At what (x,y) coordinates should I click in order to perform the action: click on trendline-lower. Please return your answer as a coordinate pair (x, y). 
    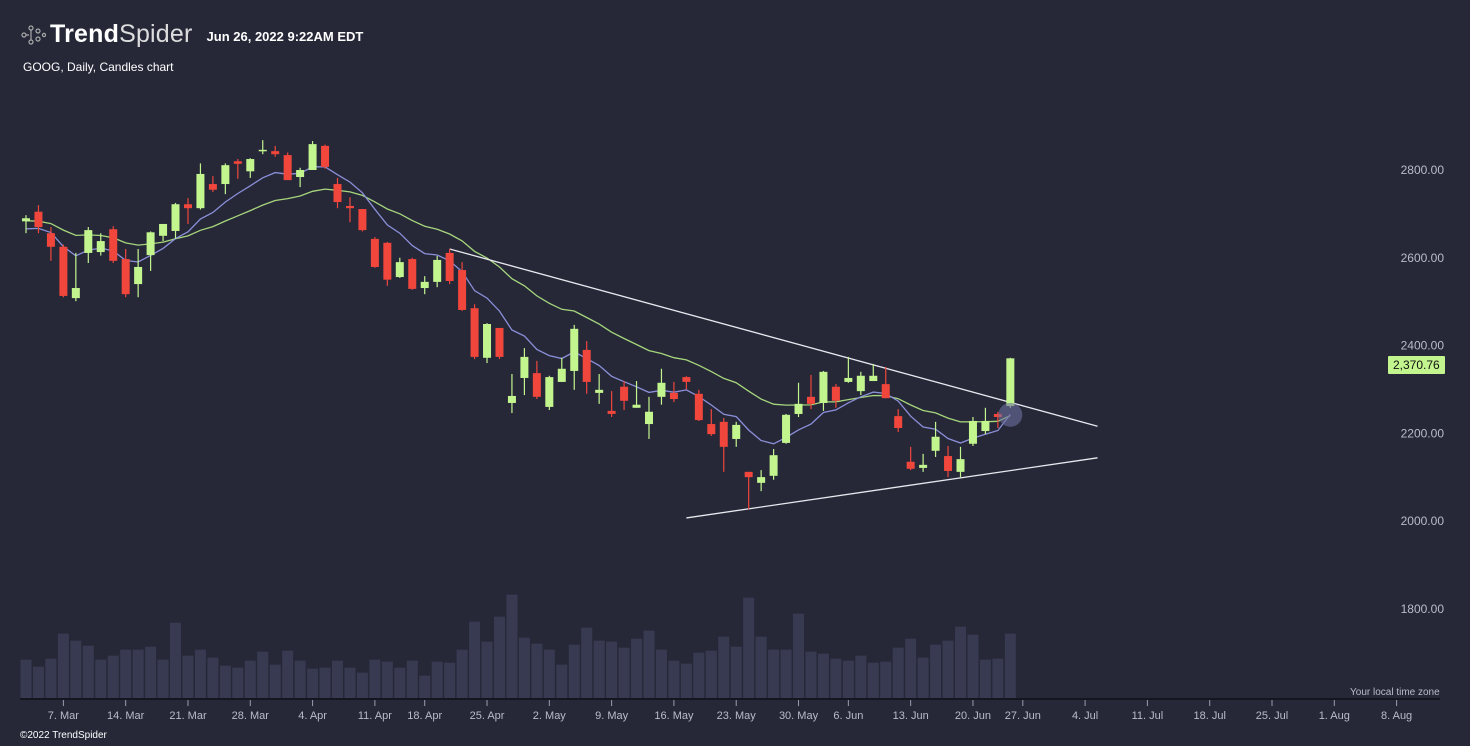
    Looking at the image, I should click on (892, 488).